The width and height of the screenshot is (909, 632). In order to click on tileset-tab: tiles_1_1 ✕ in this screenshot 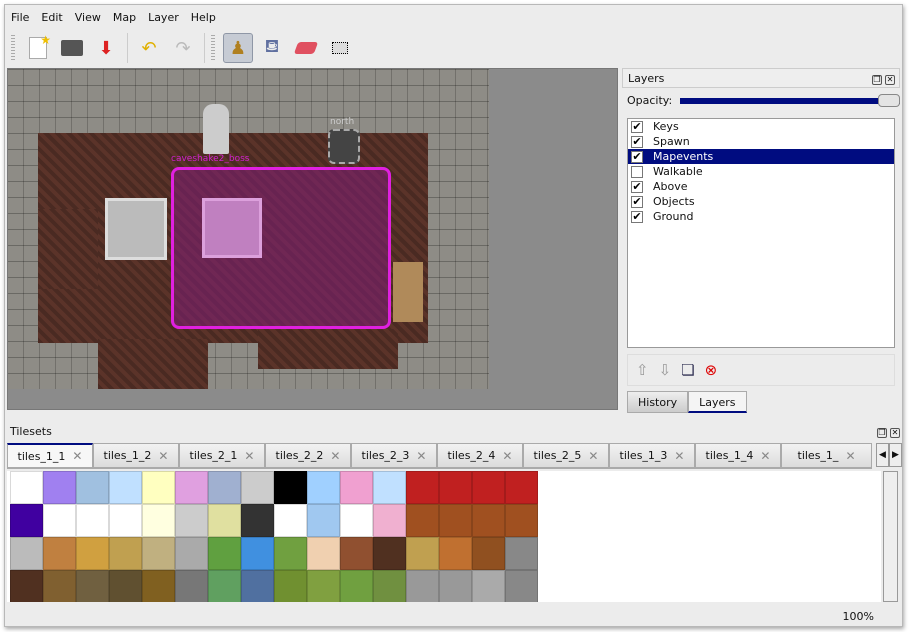, I will do `click(50, 455)`.